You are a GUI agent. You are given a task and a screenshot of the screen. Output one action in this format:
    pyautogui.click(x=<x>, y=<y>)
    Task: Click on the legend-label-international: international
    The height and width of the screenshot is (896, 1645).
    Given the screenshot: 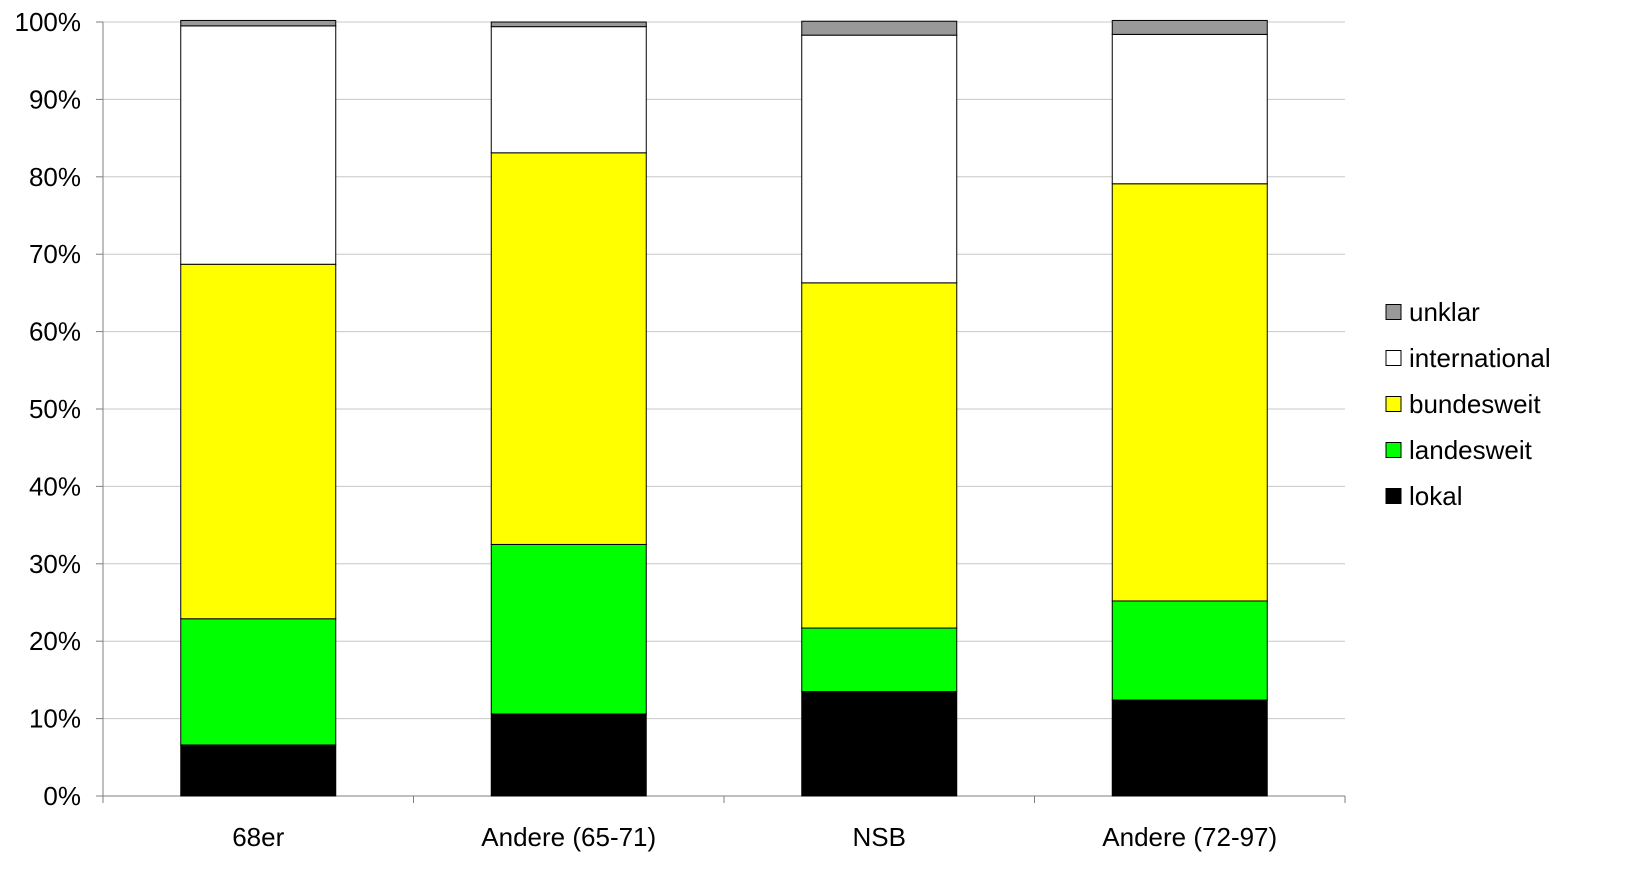 What is the action you would take?
    pyautogui.click(x=1480, y=358)
    